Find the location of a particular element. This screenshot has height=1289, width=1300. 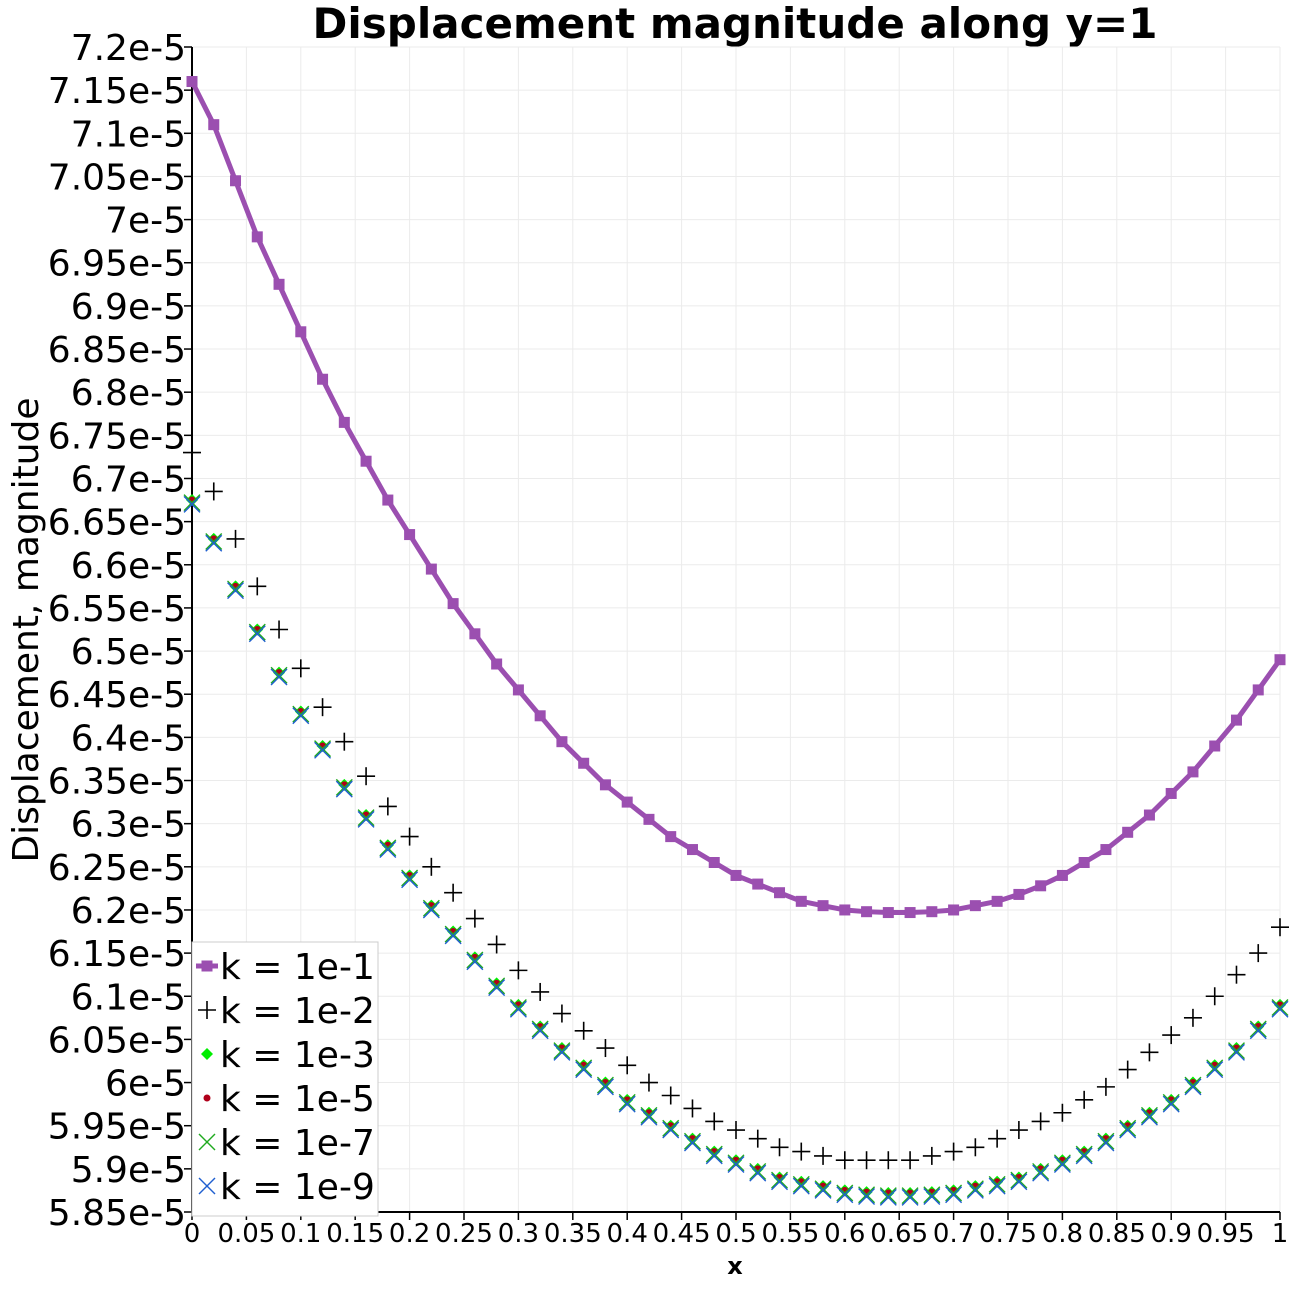

y-tick-label: 5.9e-5 is located at coordinates (128, 1170).